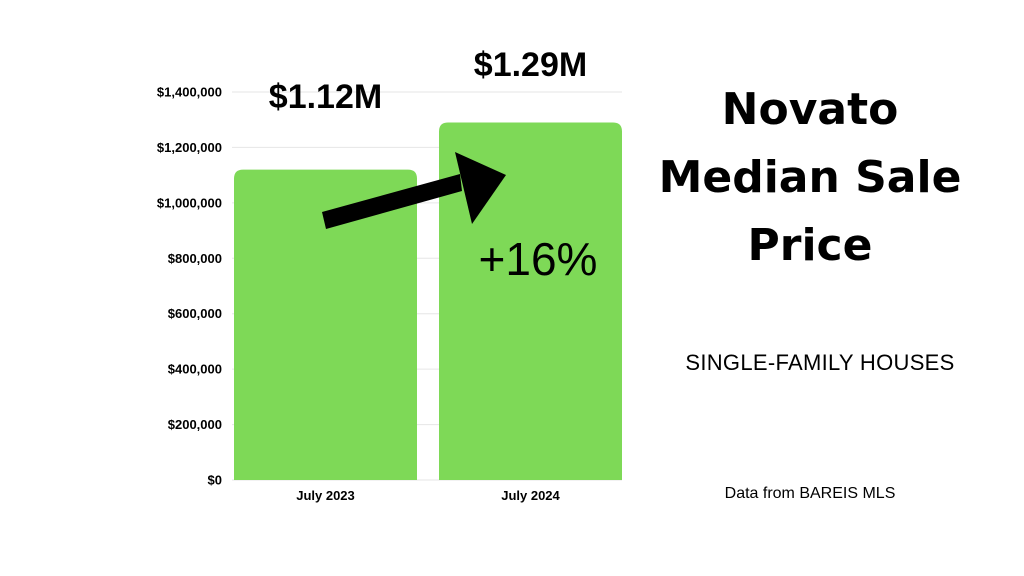  What do you see at coordinates (195, 258) in the screenshot?
I see `y-tick-label: $800,000` at bounding box center [195, 258].